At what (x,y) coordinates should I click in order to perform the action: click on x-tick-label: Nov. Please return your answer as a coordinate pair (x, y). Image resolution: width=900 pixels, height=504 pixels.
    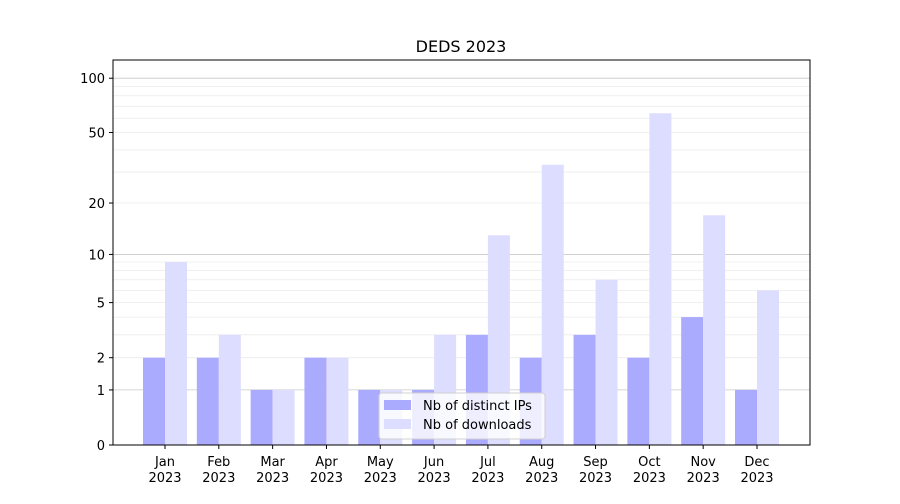
    Looking at the image, I should click on (703, 462).